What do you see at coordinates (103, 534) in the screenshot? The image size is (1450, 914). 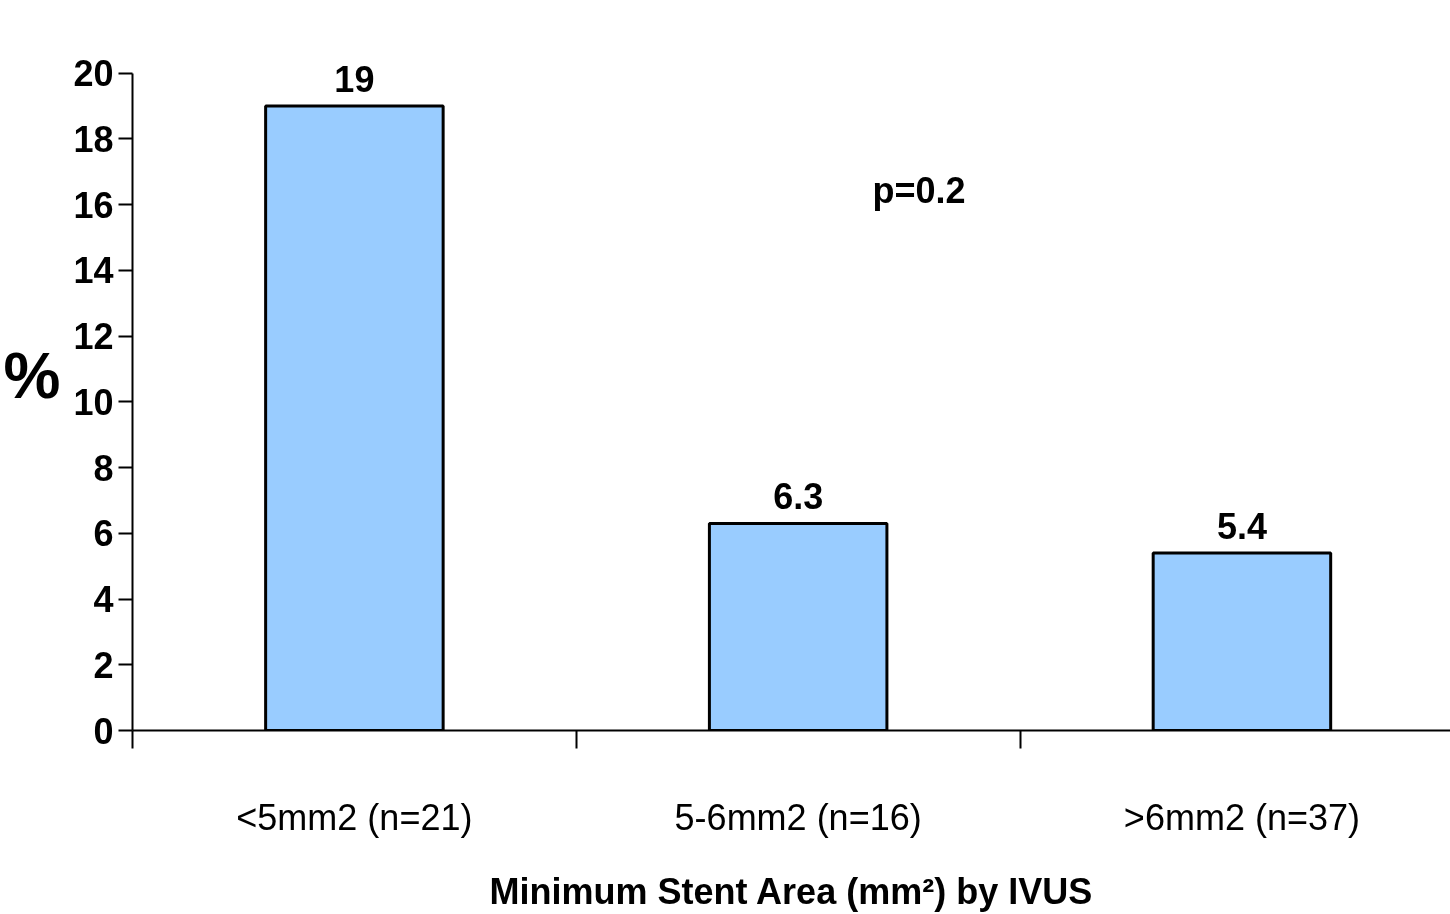 I see `y-tick-label: 6` at bounding box center [103, 534].